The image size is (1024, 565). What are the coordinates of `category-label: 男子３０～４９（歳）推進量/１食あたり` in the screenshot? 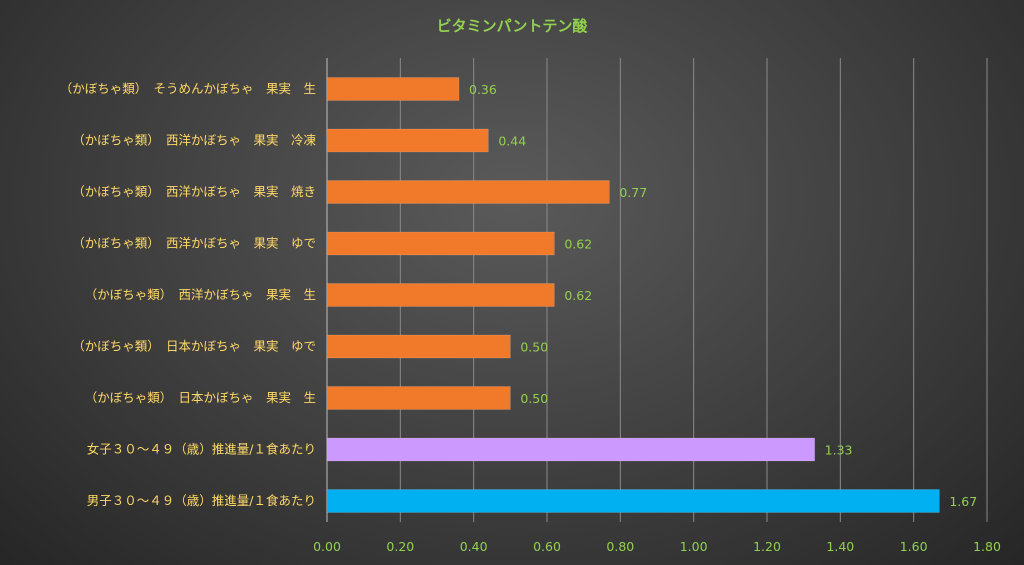 It's located at (201, 500).